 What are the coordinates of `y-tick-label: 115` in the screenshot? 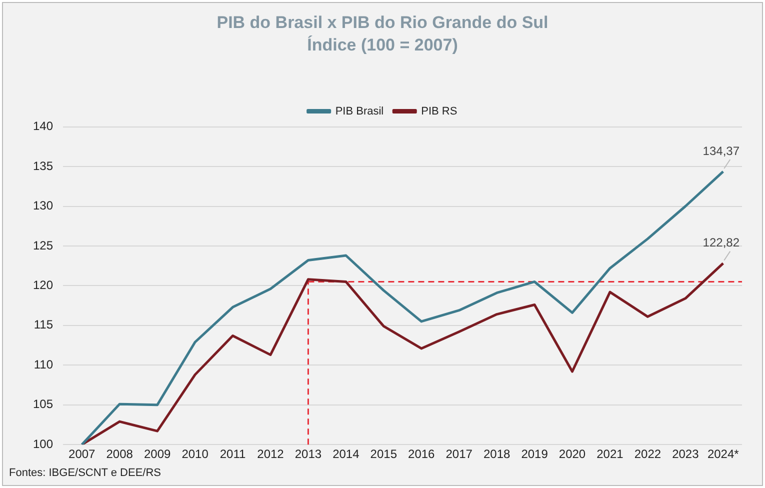 It's located at (44, 325).